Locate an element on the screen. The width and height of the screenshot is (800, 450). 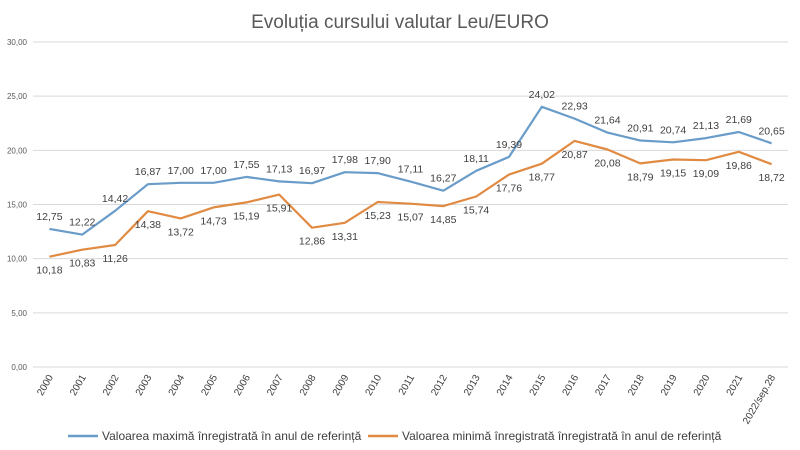
data-label: 14,38 is located at coordinates (148, 225).